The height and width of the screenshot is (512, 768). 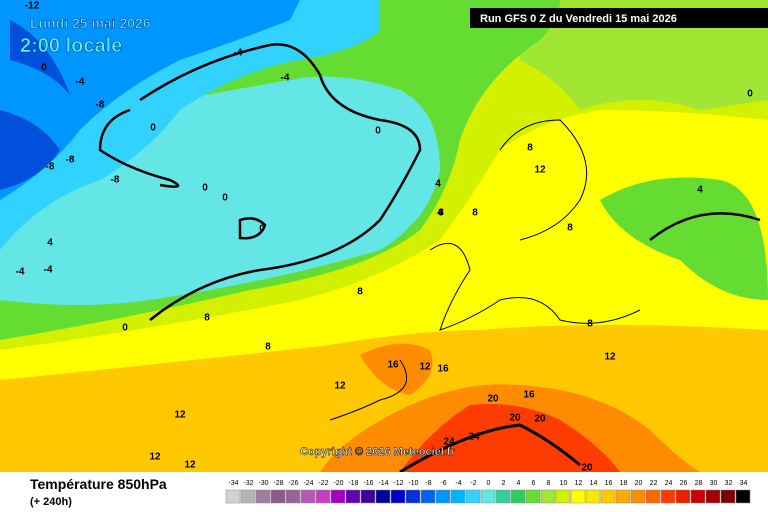 I want to click on scale-label: -22, so click(x=323, y=483).